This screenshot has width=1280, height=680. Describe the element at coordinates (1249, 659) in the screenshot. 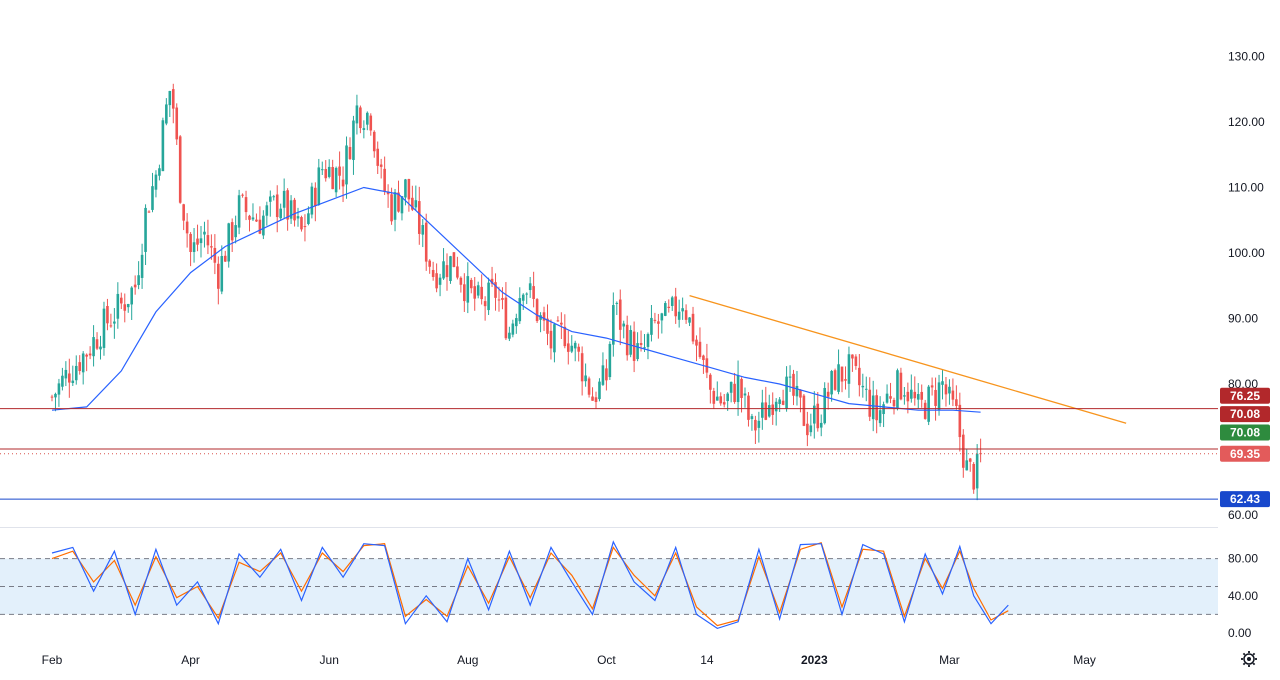

I see `settings-gear-icon` at that location.